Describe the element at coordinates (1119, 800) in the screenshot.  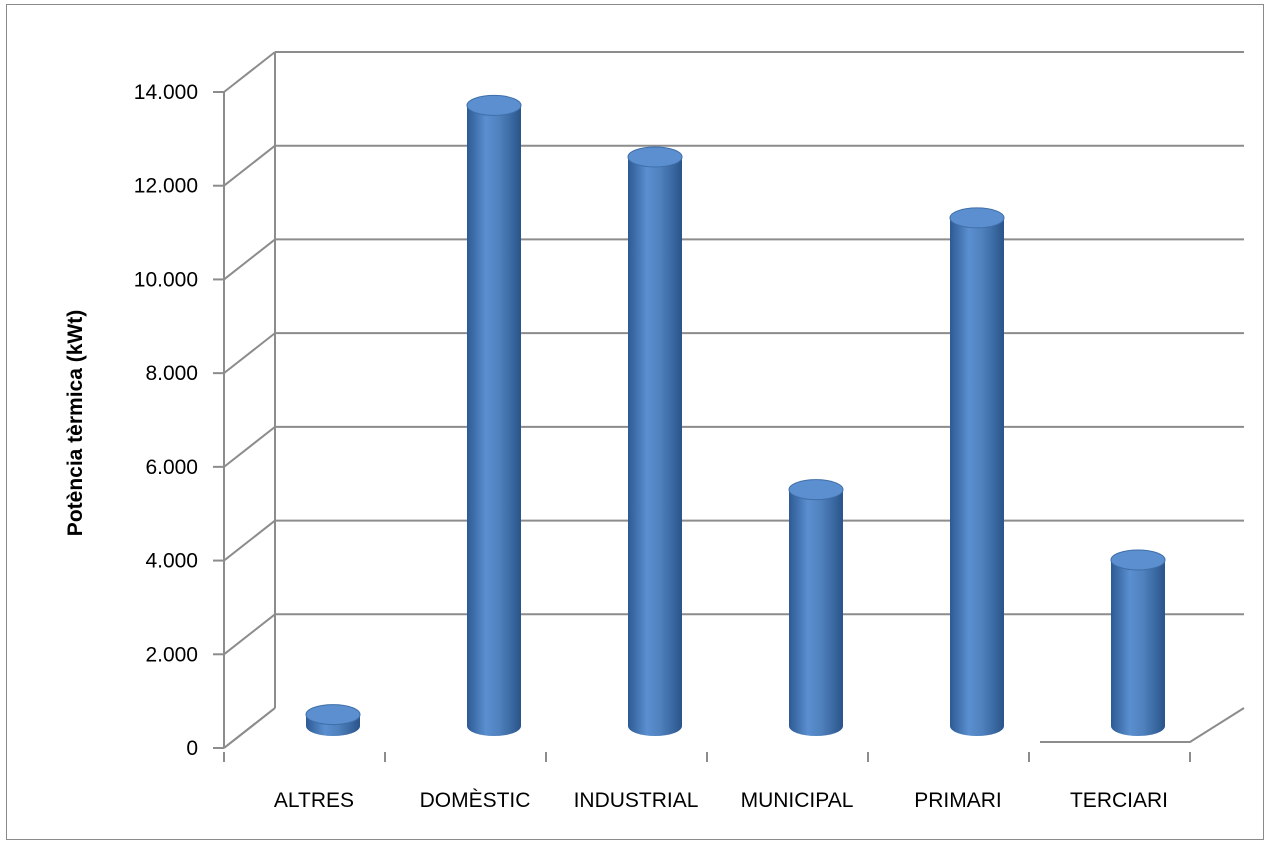
I see `x-category-label: TERCIARI` at that location.